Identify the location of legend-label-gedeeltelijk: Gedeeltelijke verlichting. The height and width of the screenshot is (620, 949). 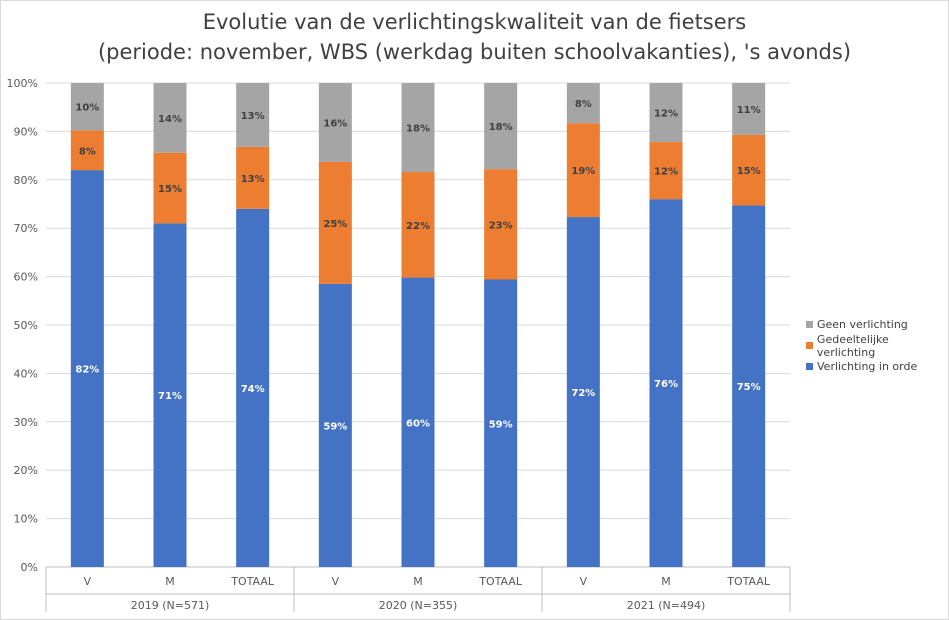
(852, 345).